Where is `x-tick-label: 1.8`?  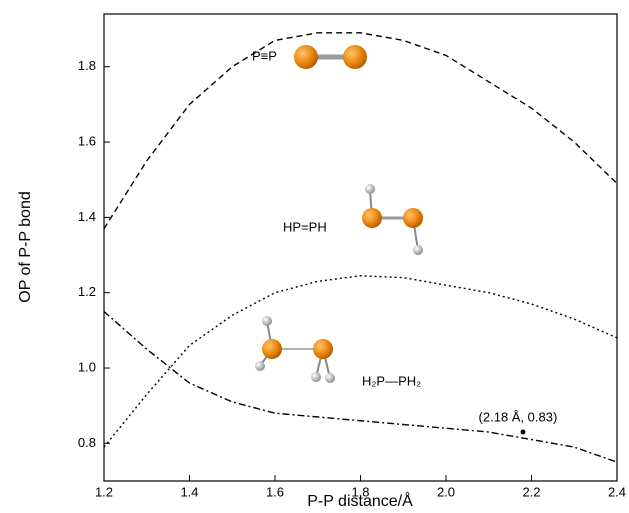 x-tick-label: 1.8 is located at coordinates (360, 491).